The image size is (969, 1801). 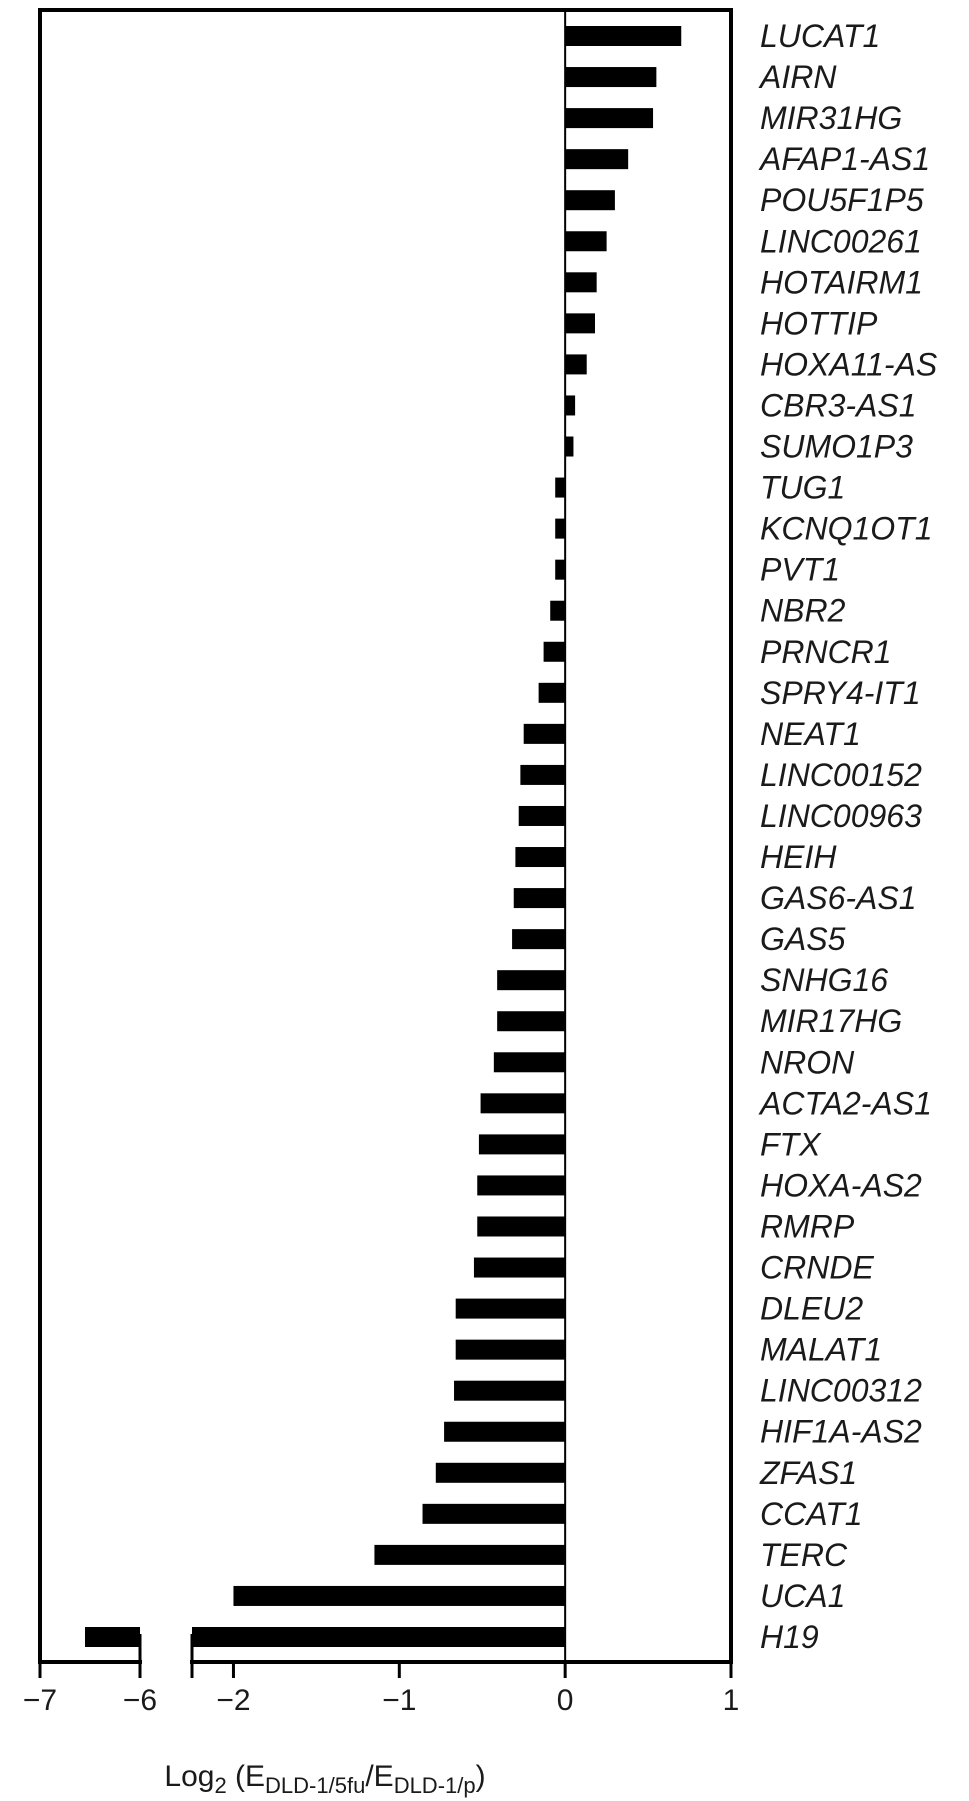 I want to click on category-label: HIF1A-AS2, so click(x=841, y=1432).